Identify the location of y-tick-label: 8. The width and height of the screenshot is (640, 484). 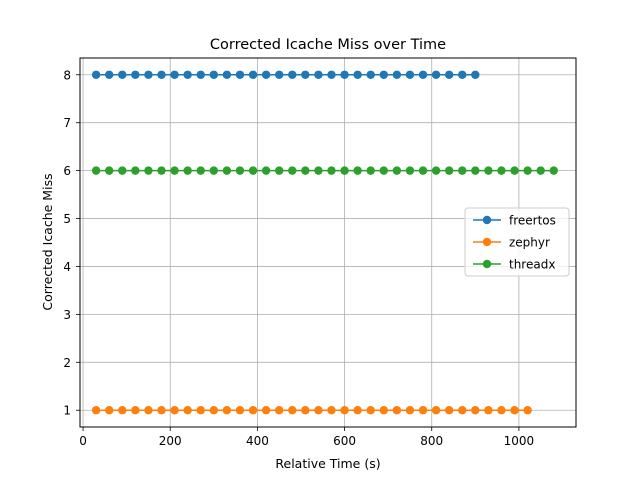
(67, 75).